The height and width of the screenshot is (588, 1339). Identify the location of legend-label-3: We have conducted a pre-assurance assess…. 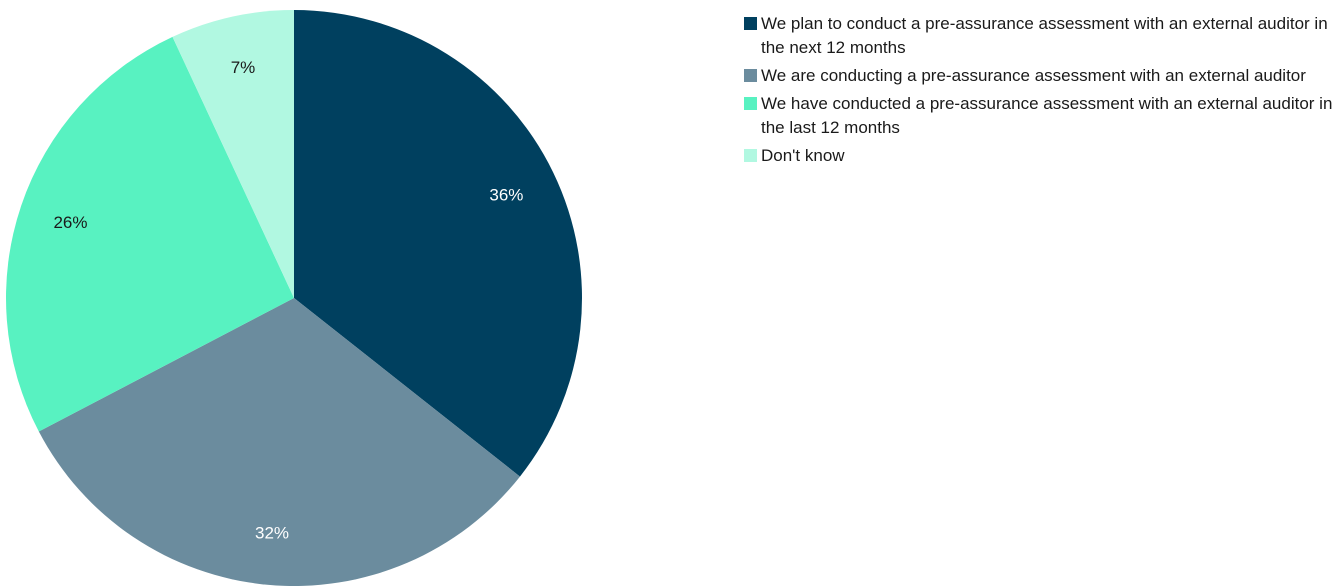
(1047, 115).